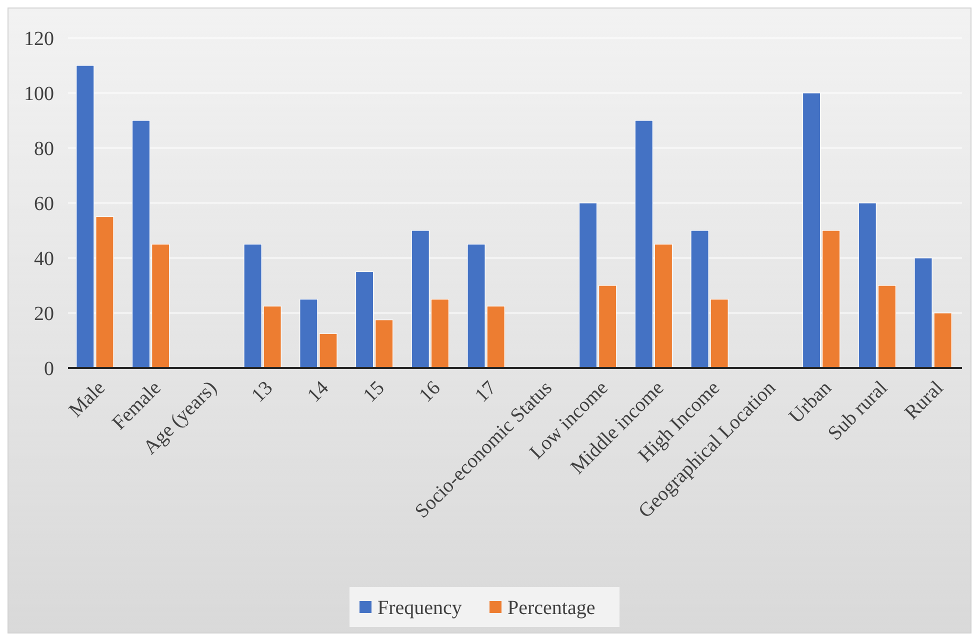 This screenshot has height=641, width=979. Describe the element at coordinates (39, 94) in the screenshot. I see `y-tick-label: 100` at that location.